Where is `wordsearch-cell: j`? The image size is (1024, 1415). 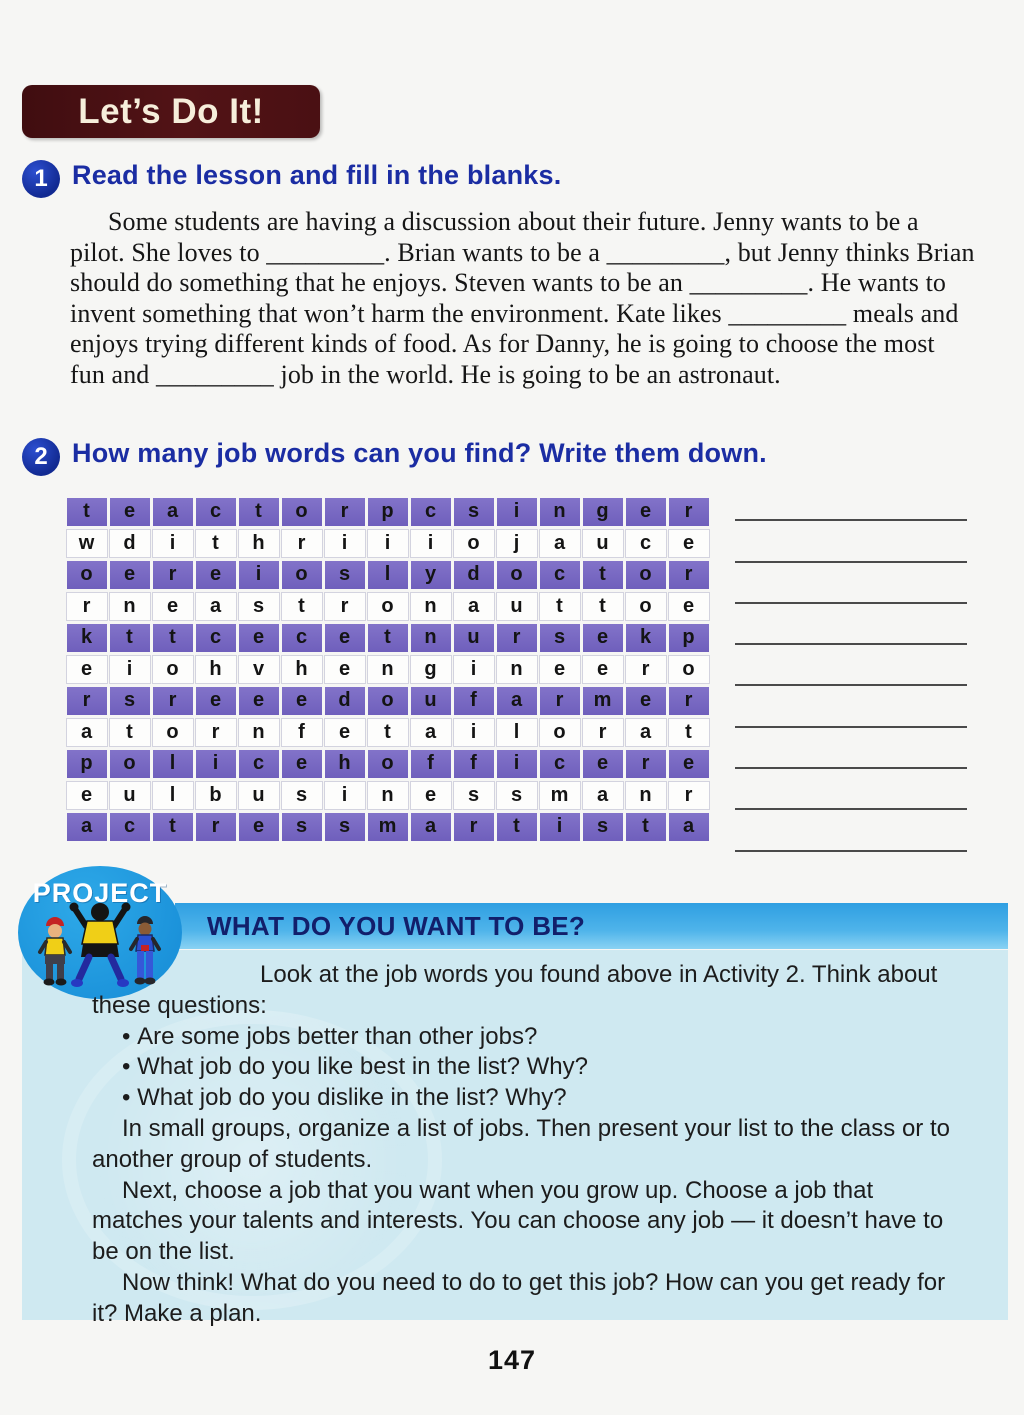 wordsearch-cell: j is located at coordinates (516, 543).